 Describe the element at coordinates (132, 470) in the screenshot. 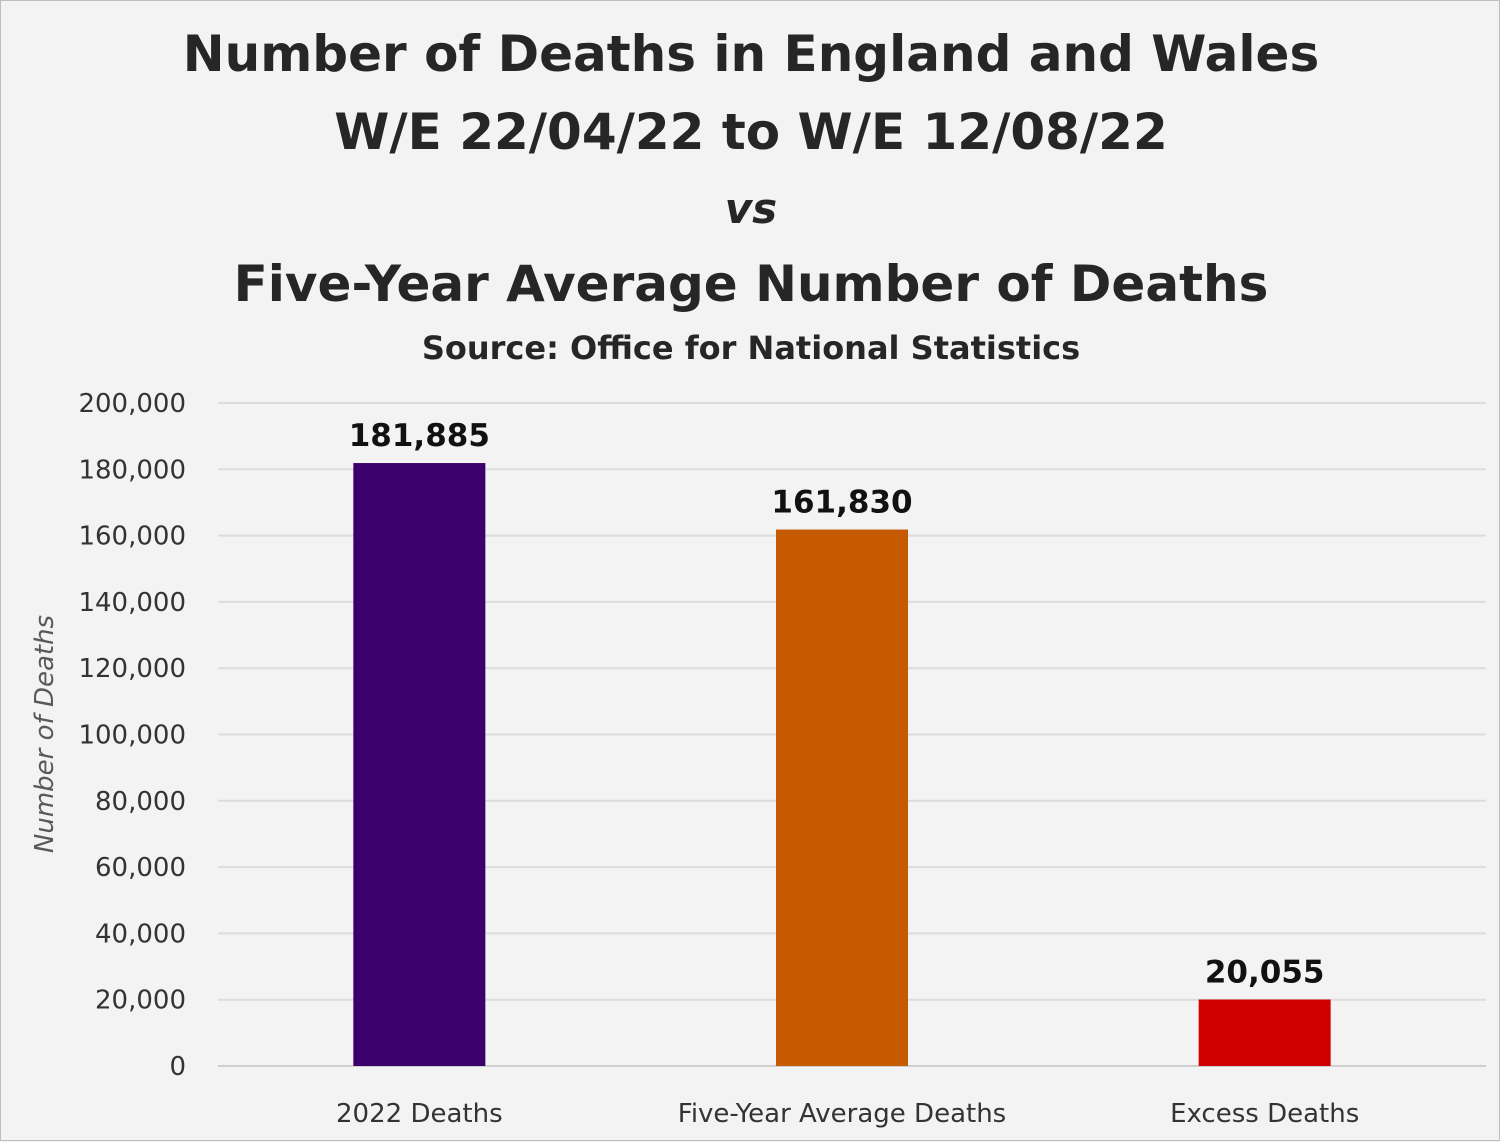

I see `y-tick-label: 180,000` at that location.